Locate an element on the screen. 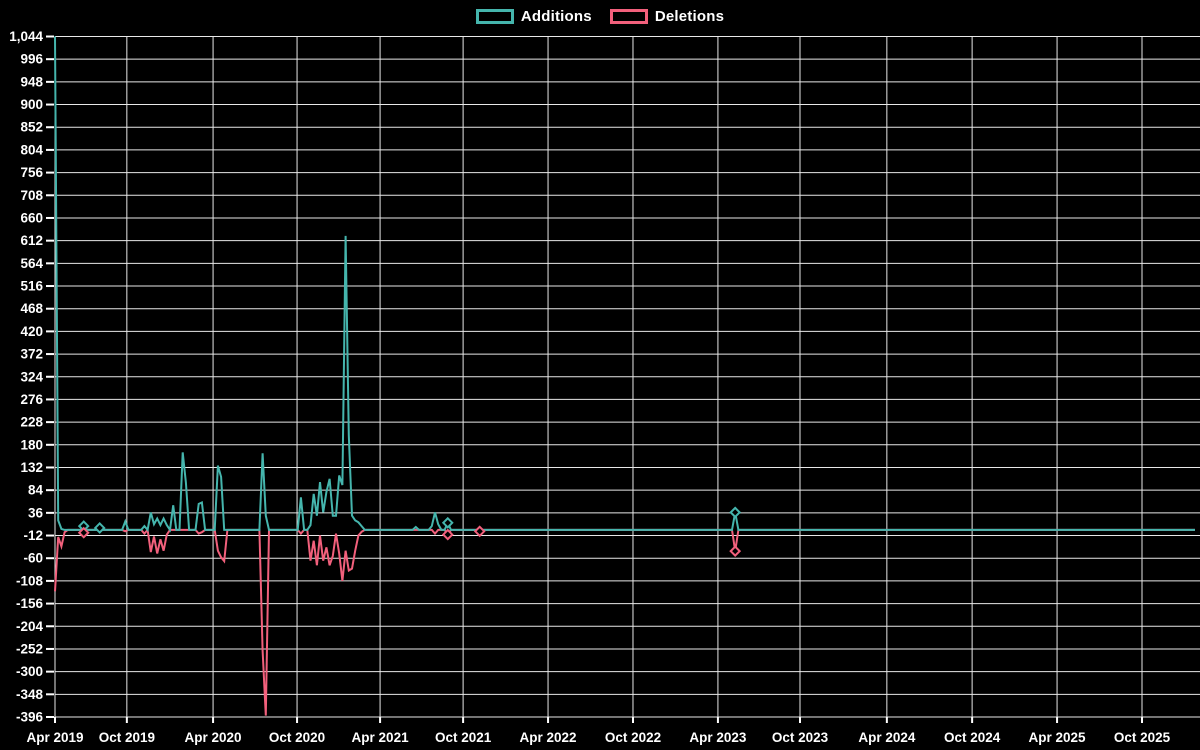 The width and height of the screenshot is (1200, 750). y-tick-label: 516 is located at coordinates (31, 286).